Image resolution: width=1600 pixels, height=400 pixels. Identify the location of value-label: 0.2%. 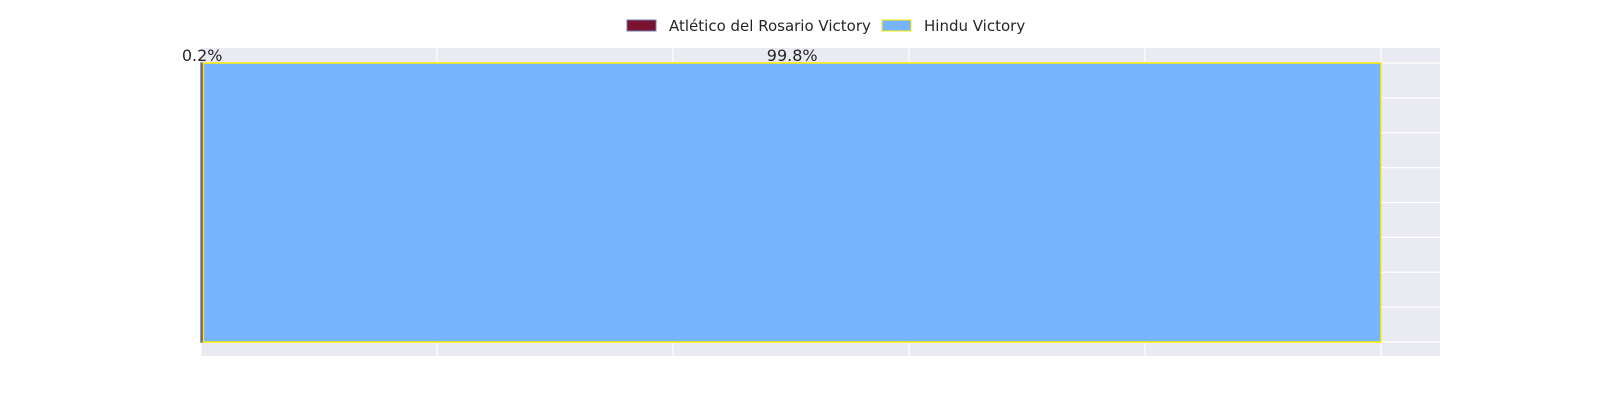
(202, 55).